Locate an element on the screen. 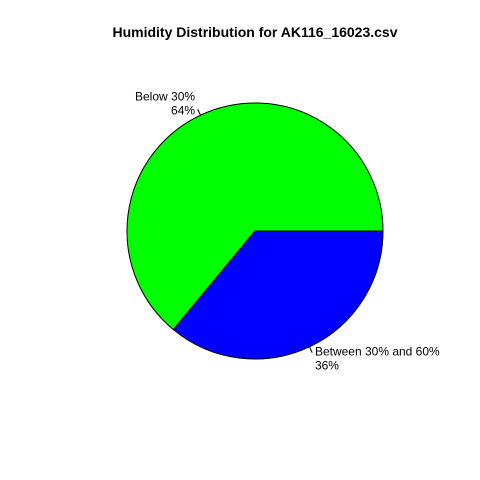 This screenshot has height=480, width=480. pie-slice-label: Below 30% 64% is located at coordinates (165, 104).